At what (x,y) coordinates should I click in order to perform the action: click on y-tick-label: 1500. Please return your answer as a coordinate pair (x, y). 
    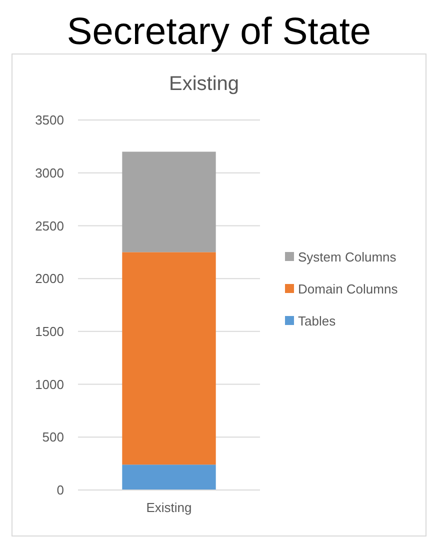
    Looking at the image, I should click on (49, 331).